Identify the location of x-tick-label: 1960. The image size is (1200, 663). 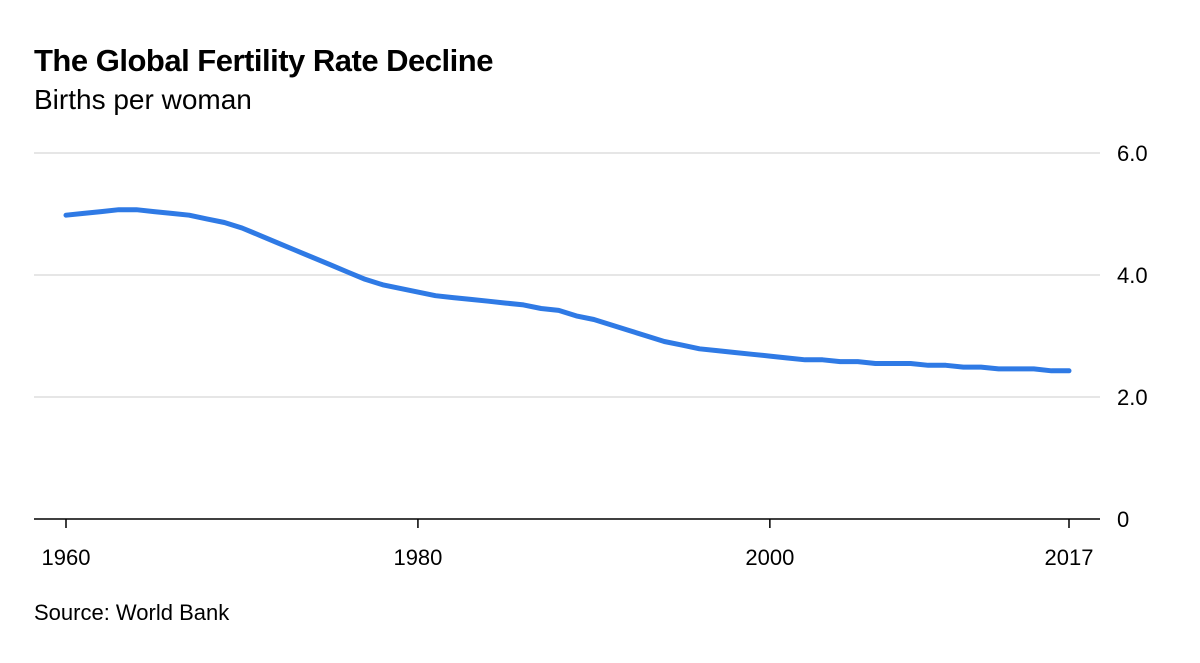
(66, 557).